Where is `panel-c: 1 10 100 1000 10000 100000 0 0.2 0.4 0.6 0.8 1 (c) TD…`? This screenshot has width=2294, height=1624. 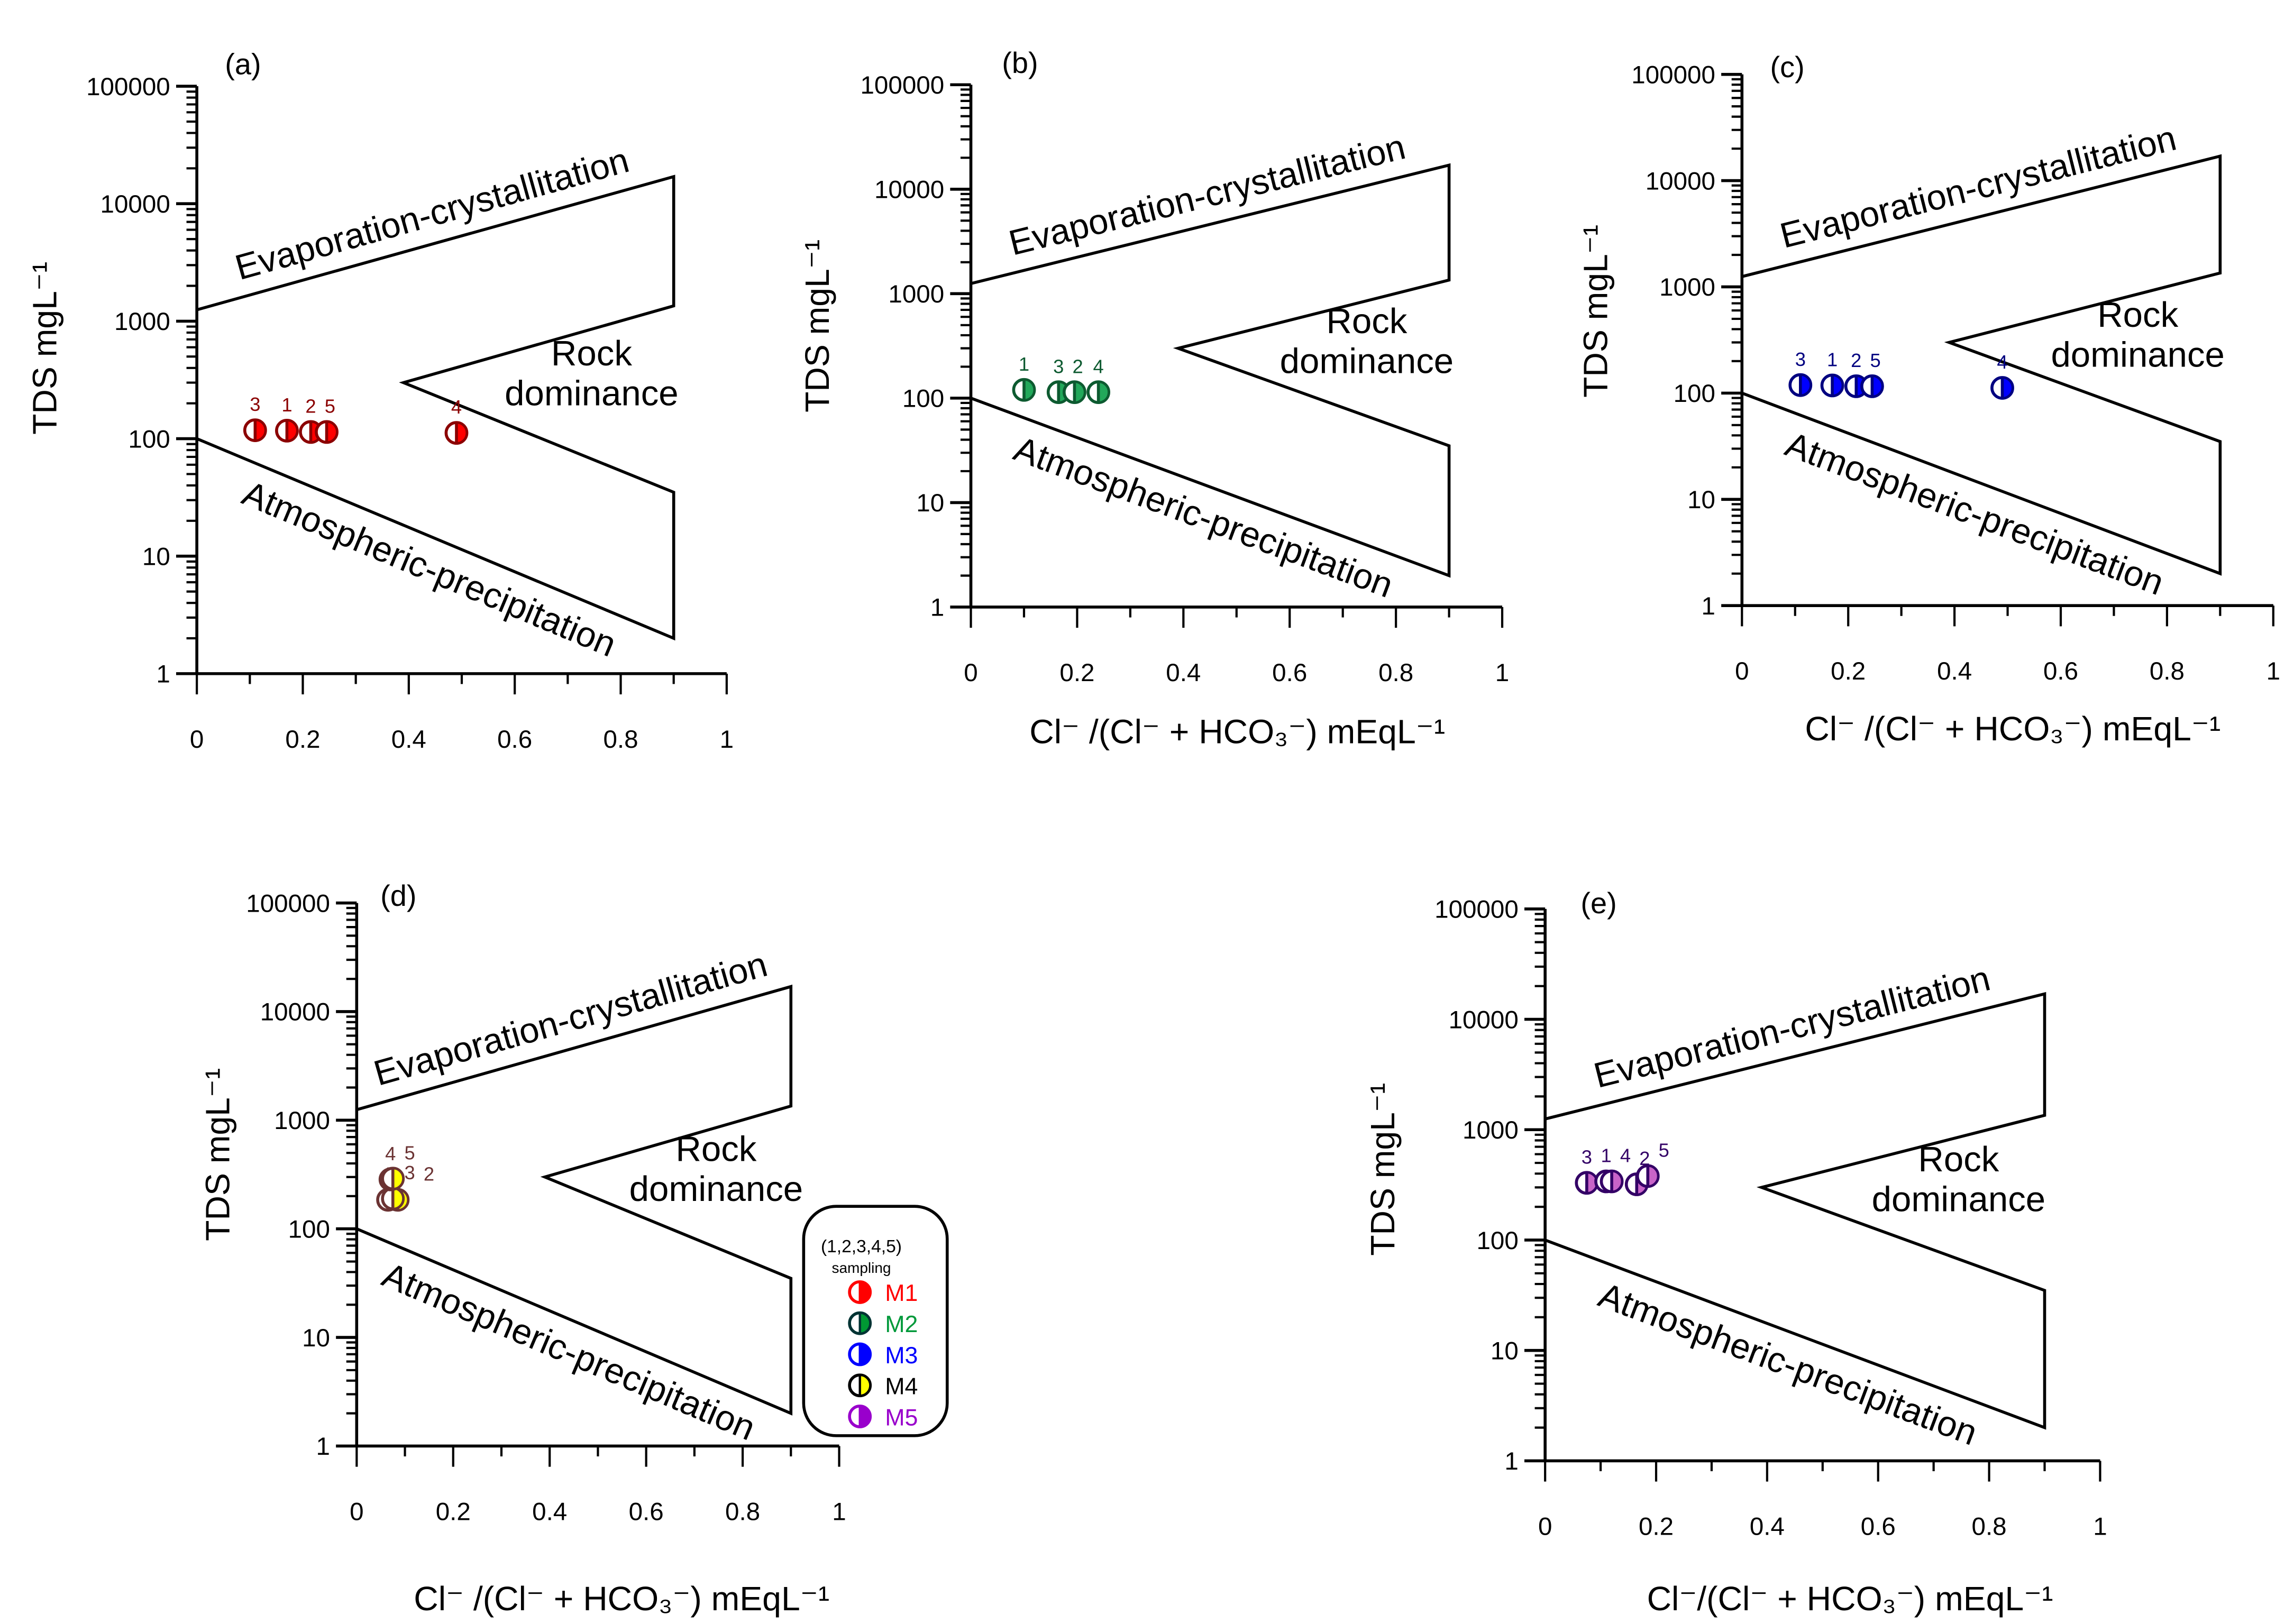
panel-c: 1 10 100 1000 10000 100000 0 0.2 0.4 0.6 0.8 1 (c) TD… is located at coordinates (1929, 399).